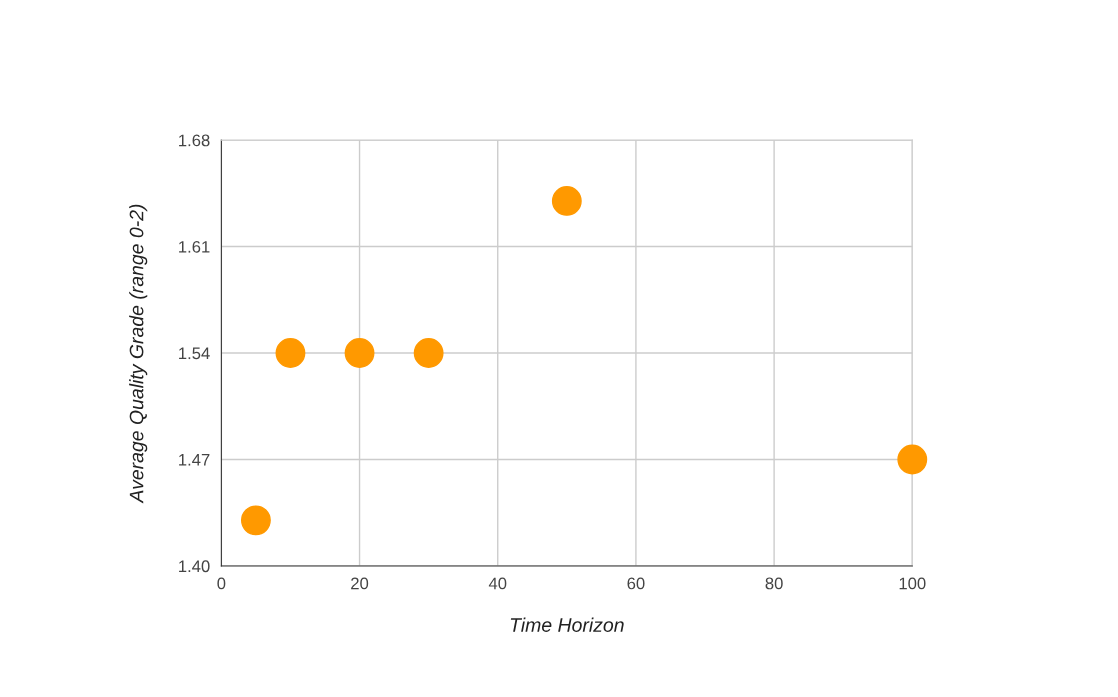  What do you see at coordinates (912, 583) in the screenshot?
I see `x-tick-label: 100` at bounding box center [912, 583].